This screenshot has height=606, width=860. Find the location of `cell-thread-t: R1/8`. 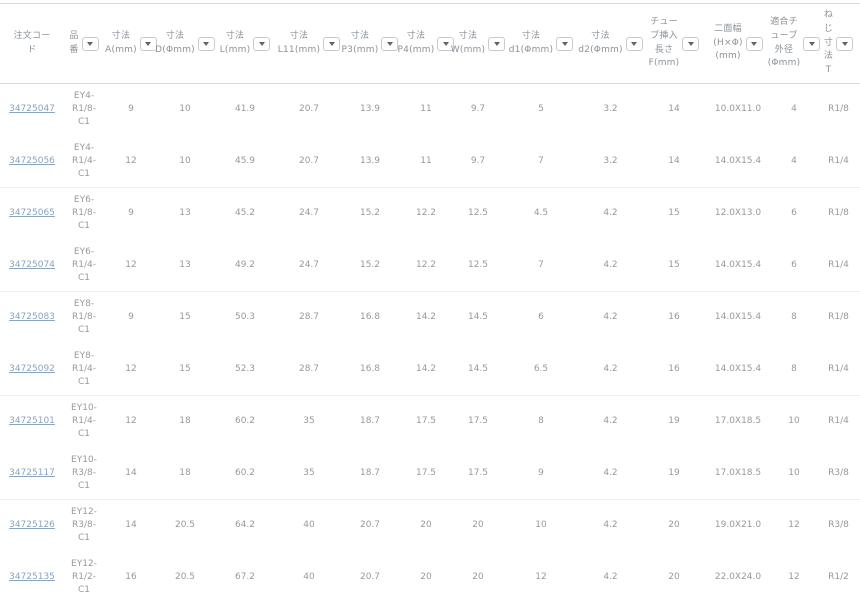

cell-thread-t: R1/8 is located at coordinates (838, 213).